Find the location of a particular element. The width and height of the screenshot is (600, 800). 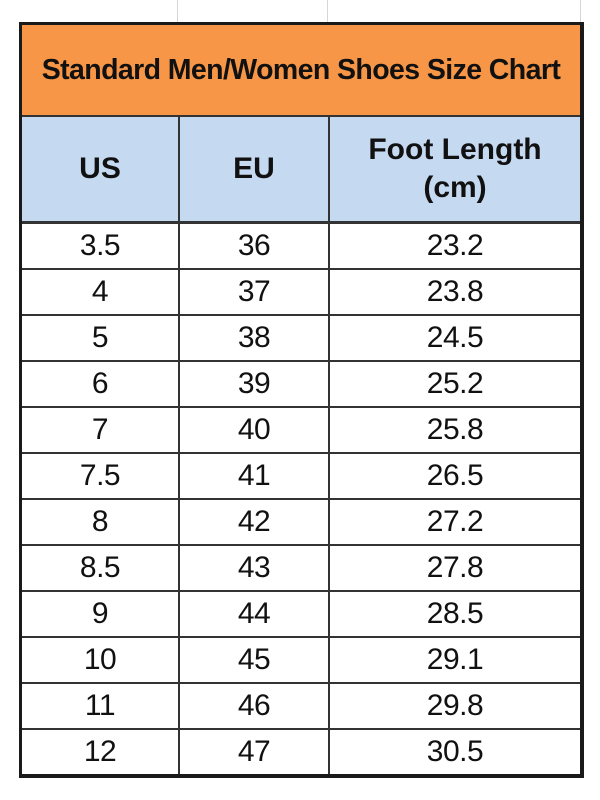

cell-us: 4 is located at coordinates (101, 292).